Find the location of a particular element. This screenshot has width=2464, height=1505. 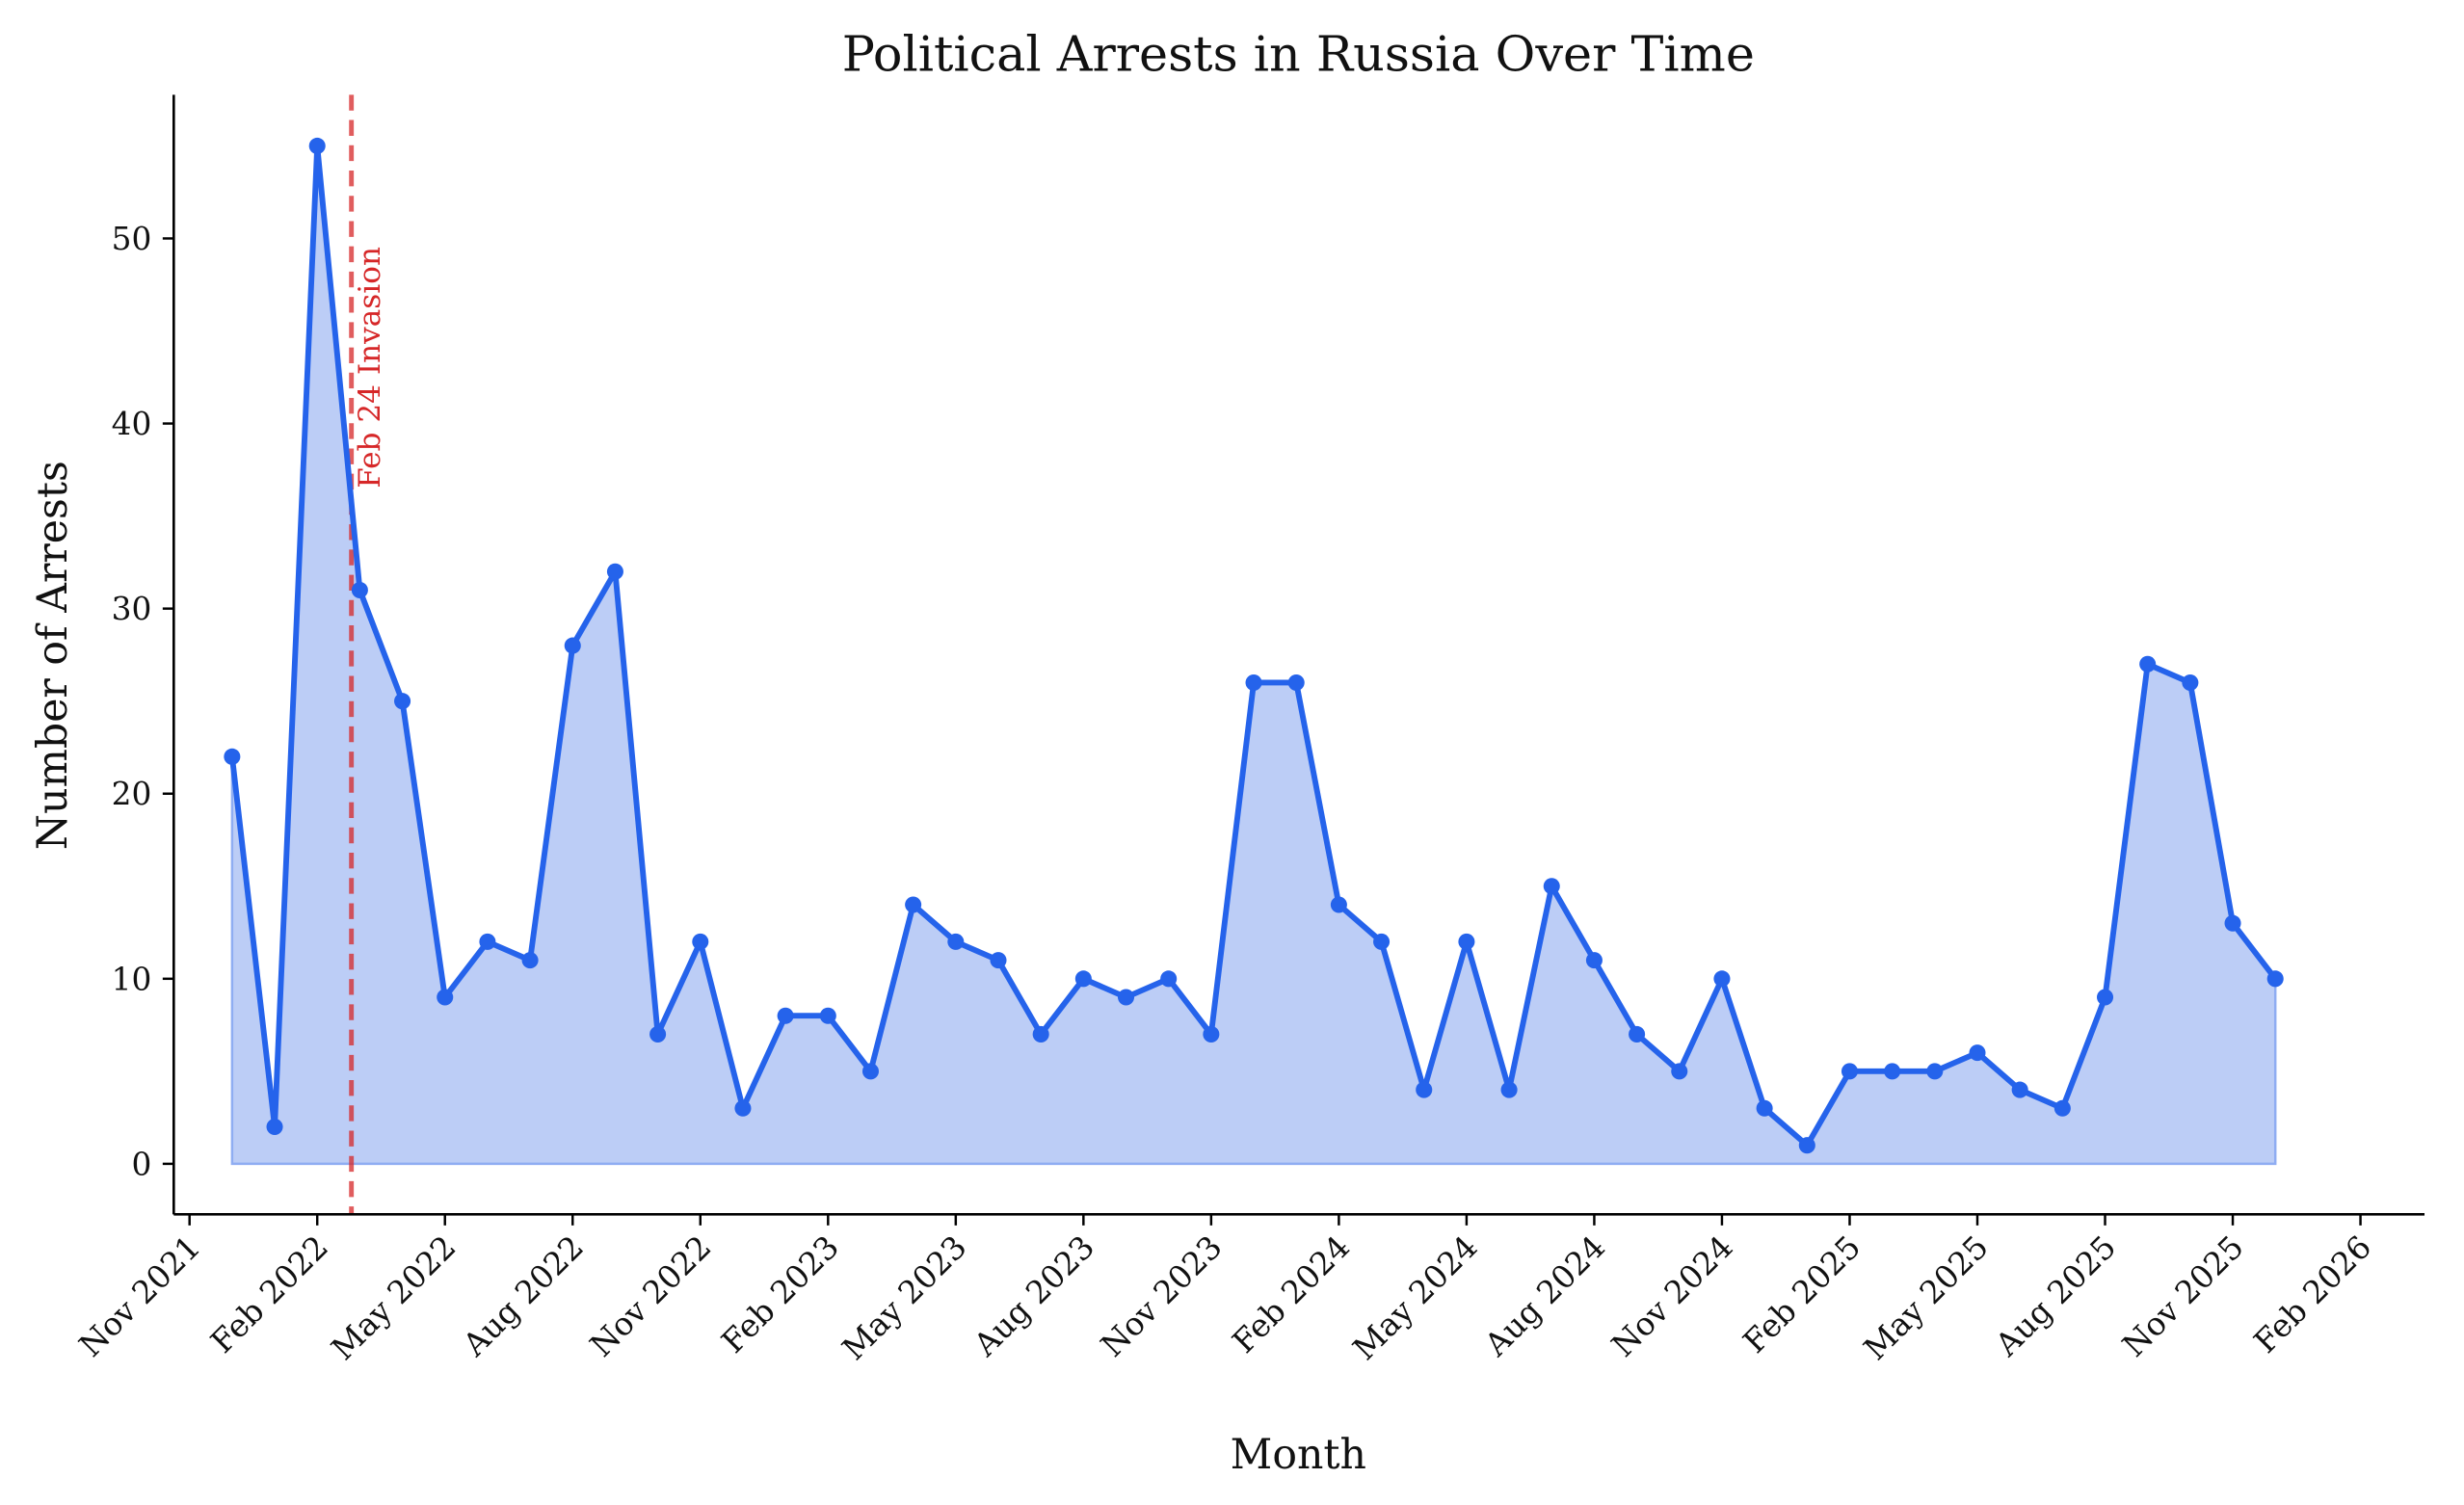

x-tick-label: May 2025 is located at coordinates (1926, 1297).